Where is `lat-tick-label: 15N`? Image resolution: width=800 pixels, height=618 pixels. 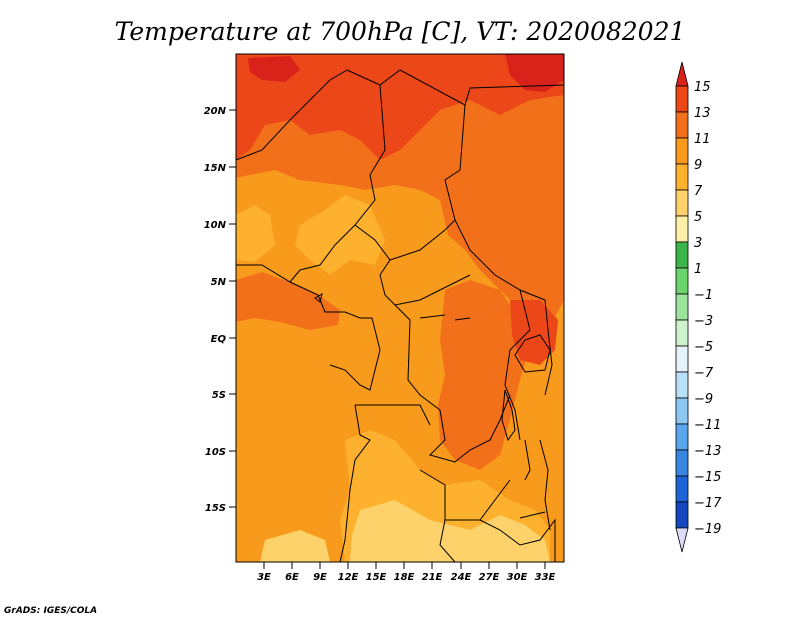
lat-tick-label: 15N is located at coordinates (215, 168).